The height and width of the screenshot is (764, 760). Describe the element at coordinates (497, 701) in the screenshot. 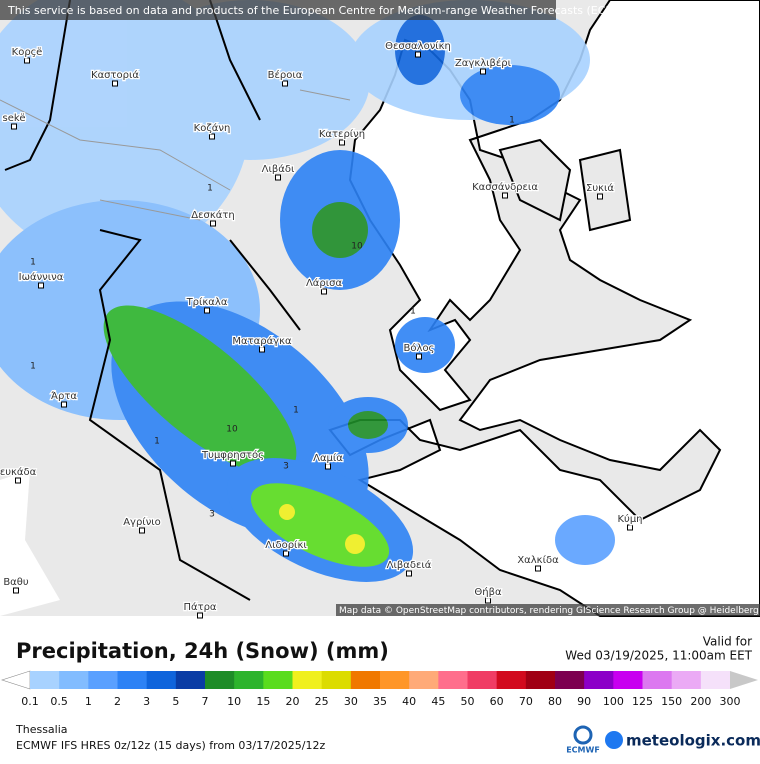

I see `legend-label: 60` at that location.